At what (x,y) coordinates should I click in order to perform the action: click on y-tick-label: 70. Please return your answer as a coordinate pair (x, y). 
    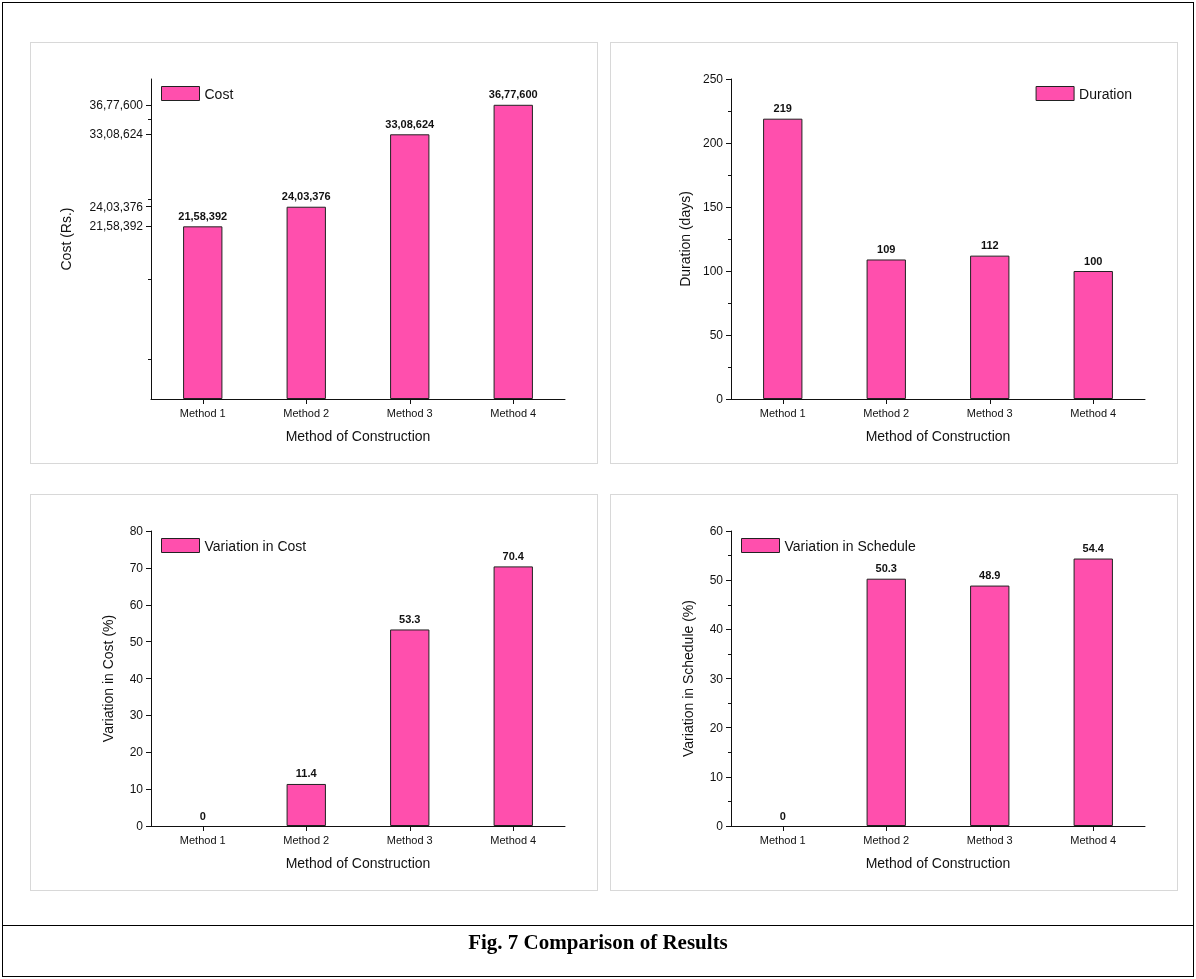
    Looking at the image, I should click on (136, 567).